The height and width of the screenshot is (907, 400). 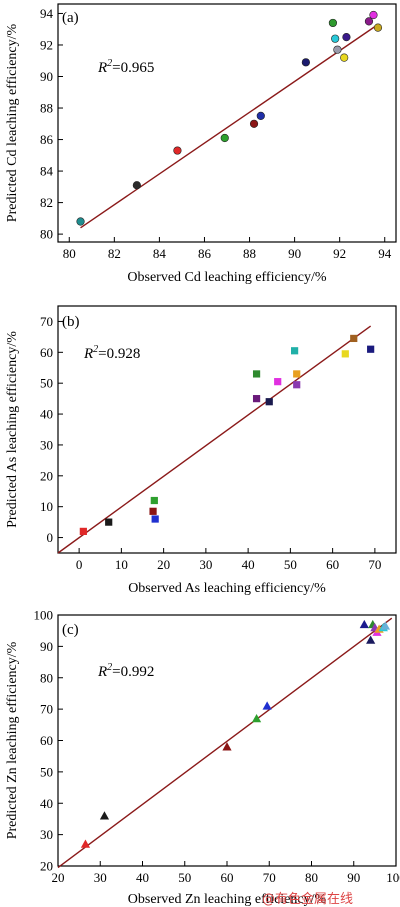 What do you see at coordinates (71, 322) in the screenshot?
I see `panel-label: (b)` at bounding box center [71, 322].